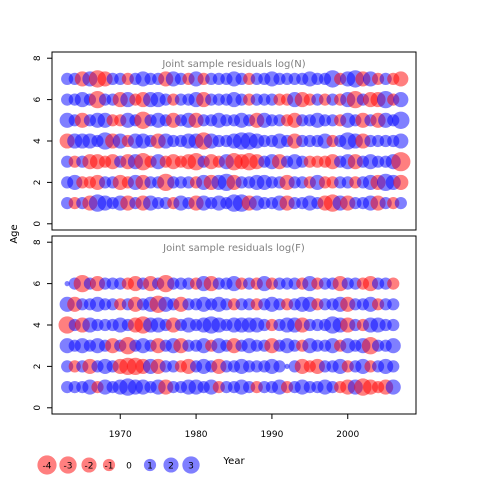 The width and height of the screenshot is (480, 484). I want to click on panel-title: Joint sample residuals log(F), so click(233, 248).